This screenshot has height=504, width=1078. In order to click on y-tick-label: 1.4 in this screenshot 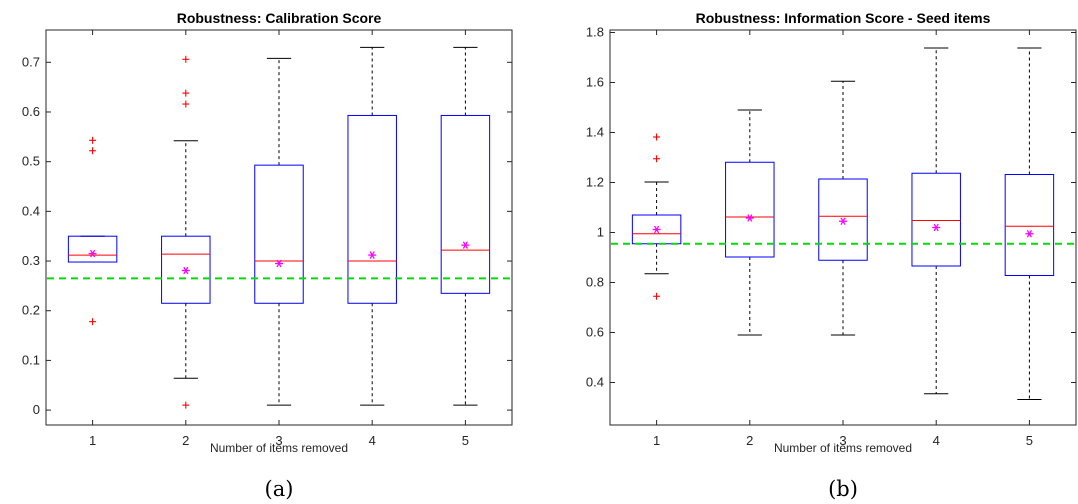, I will do `click(595, 132)`.